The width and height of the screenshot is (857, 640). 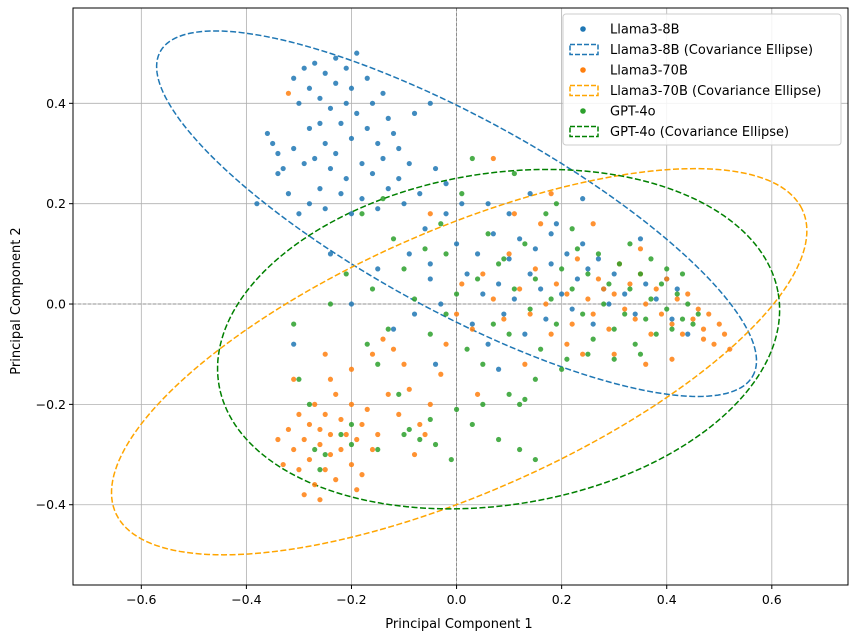 I want to click on llama3-8b-ellipse-legend-label: Llama3-8B (Covariance Ellipse), so click(x=711, y=50).